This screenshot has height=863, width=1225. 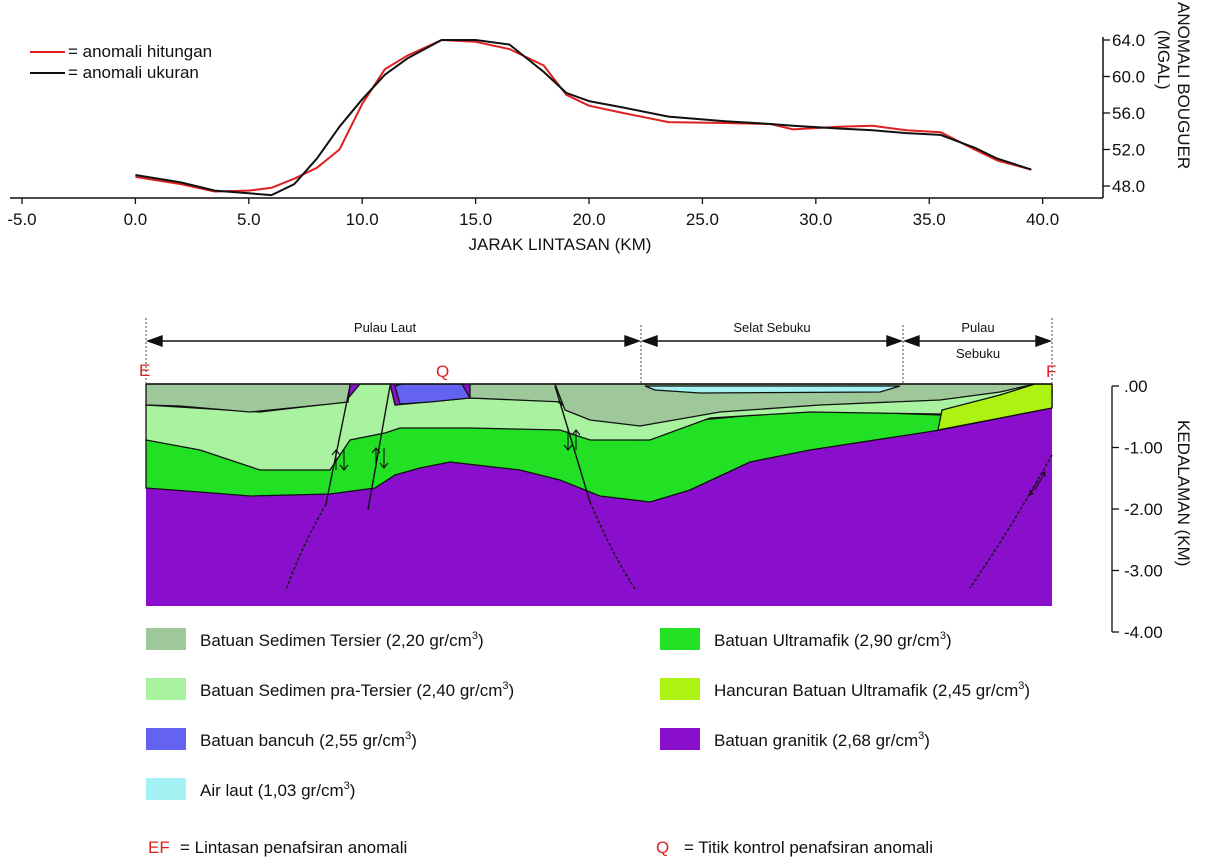 I want to click on series-group, so click(x=583, y=118).